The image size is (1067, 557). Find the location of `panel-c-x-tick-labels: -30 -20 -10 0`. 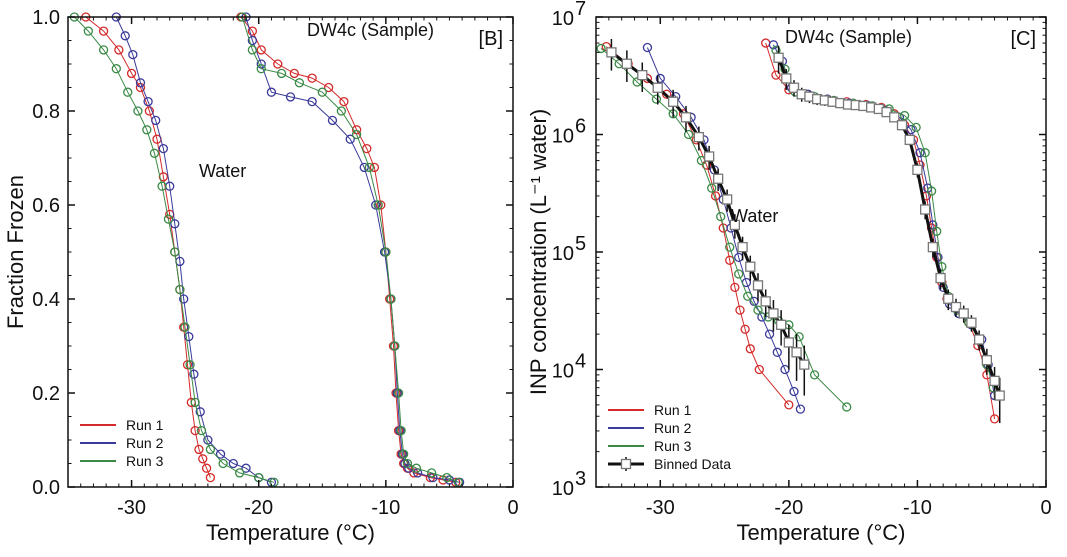

panel-c-x-tick-labels: -30 -20 -10 0 is located at coordinates (849, 508).